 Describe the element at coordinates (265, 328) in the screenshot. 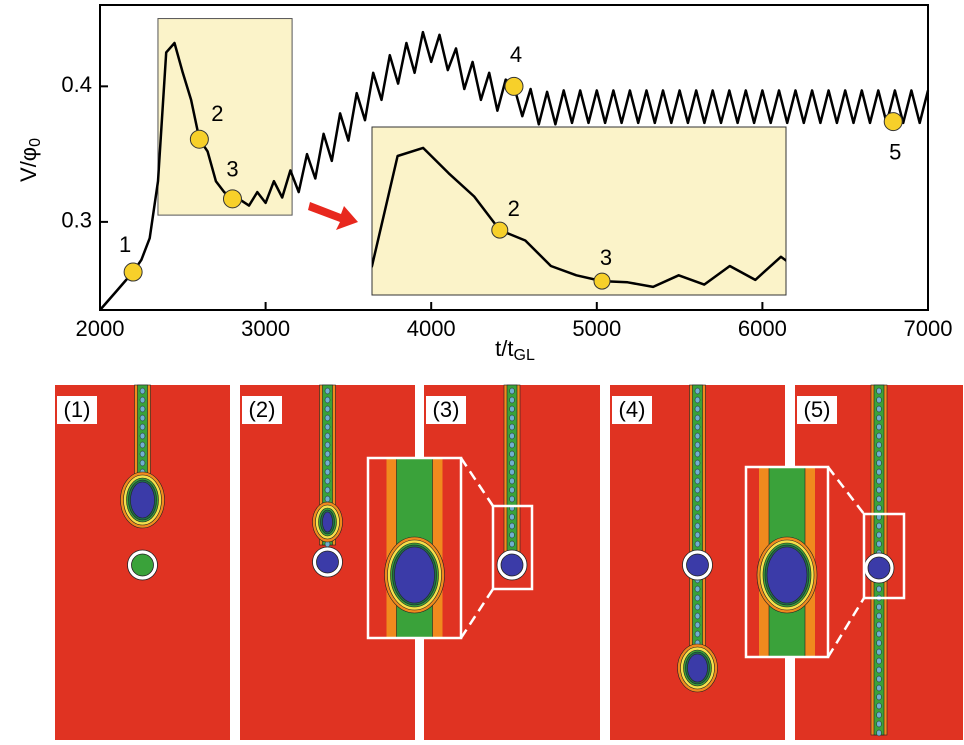

I see `x-tick-label: 3000` at that location.